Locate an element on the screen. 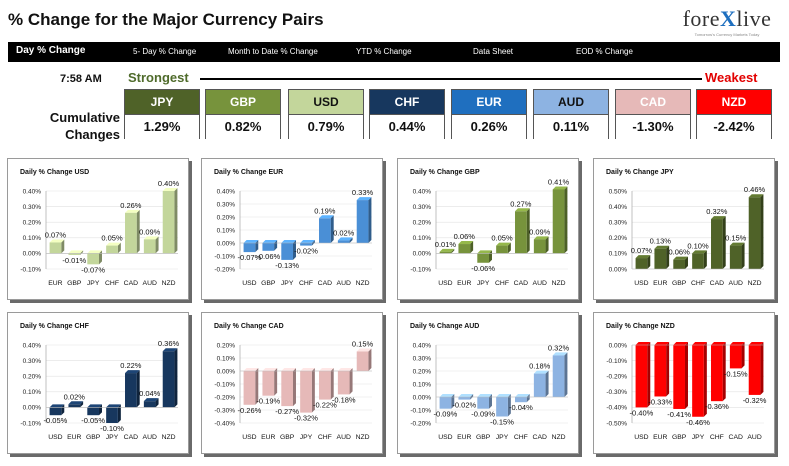 The height and width of the screenshot is (466, 789). tab-eod-change: EOD % Change is located at coordinates (604, 51).